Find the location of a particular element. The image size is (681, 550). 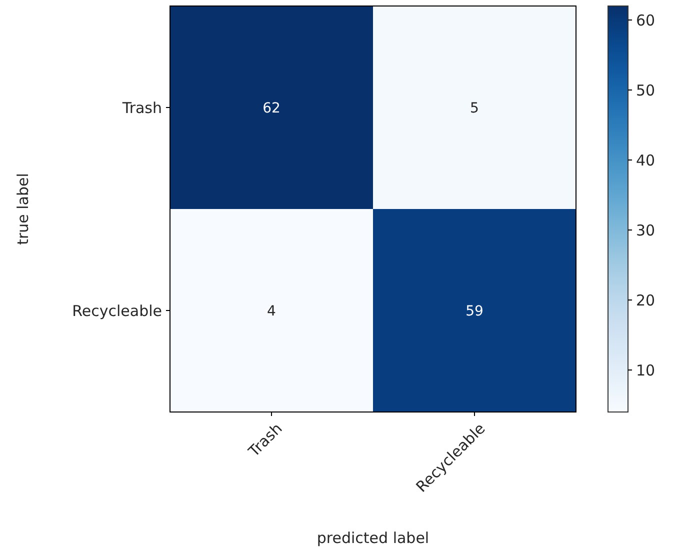

data-label: 5 is located at coordinates (474, 108).